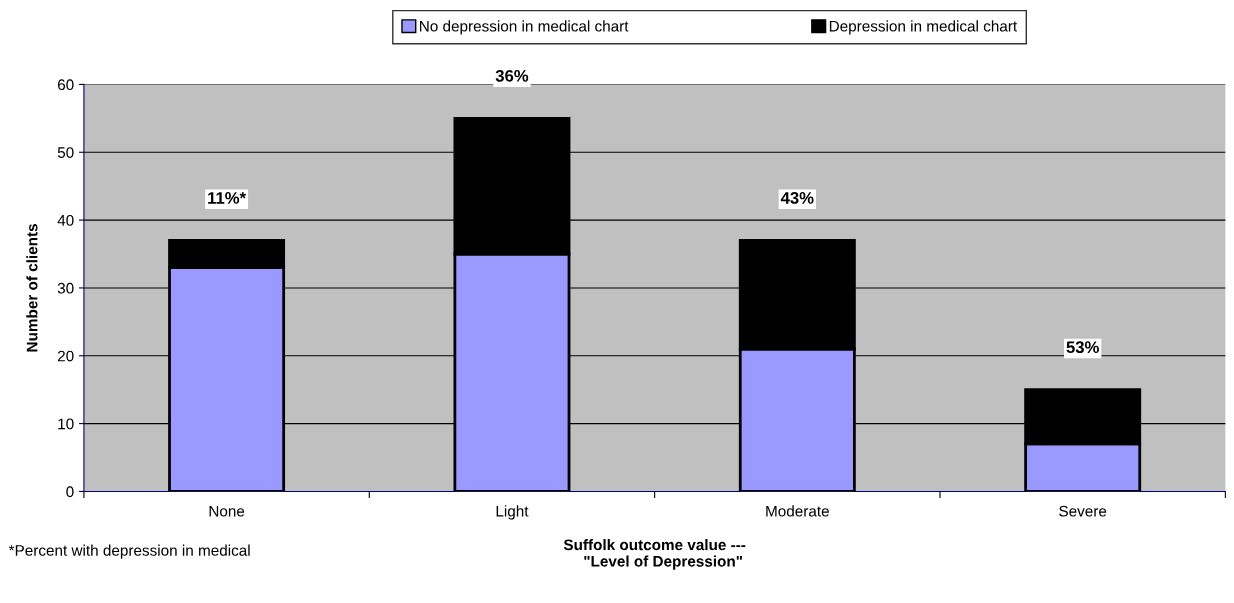 This screenshot has width=1234, height=603. What do you see at coordinates (512, 512) in the screenshot?
I see `x-tick-label: Light` at bounding box center [512, 512].